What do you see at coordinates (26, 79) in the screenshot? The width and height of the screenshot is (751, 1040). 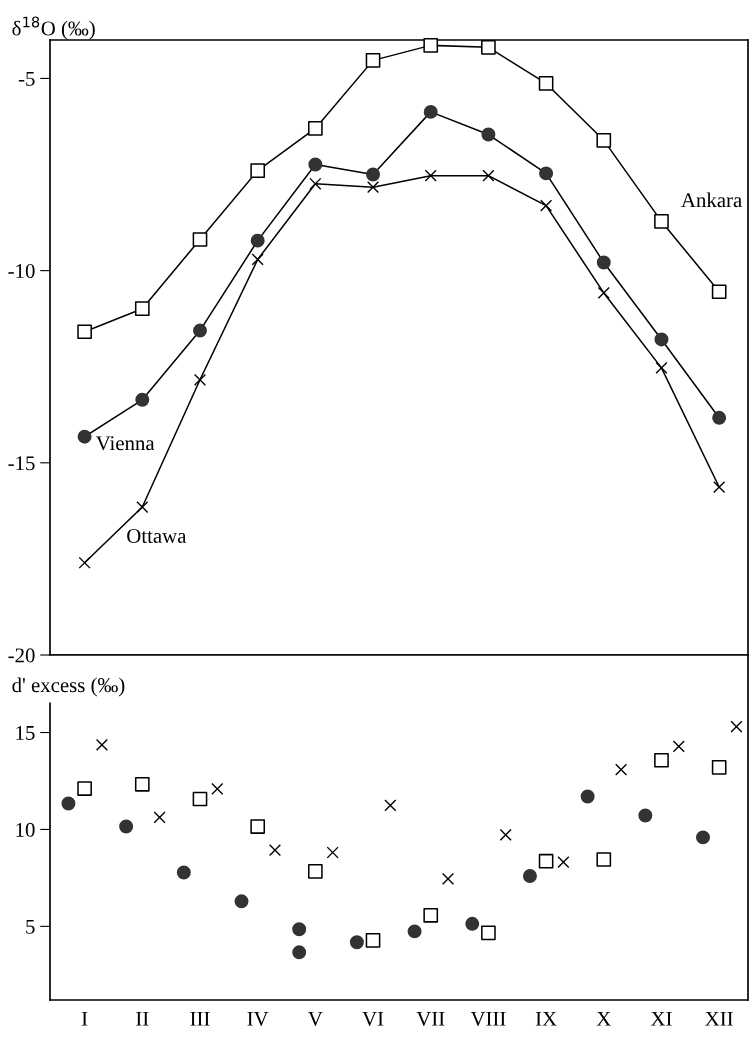 I see `y-tick-label: -5` at bounding box center [26, 79].